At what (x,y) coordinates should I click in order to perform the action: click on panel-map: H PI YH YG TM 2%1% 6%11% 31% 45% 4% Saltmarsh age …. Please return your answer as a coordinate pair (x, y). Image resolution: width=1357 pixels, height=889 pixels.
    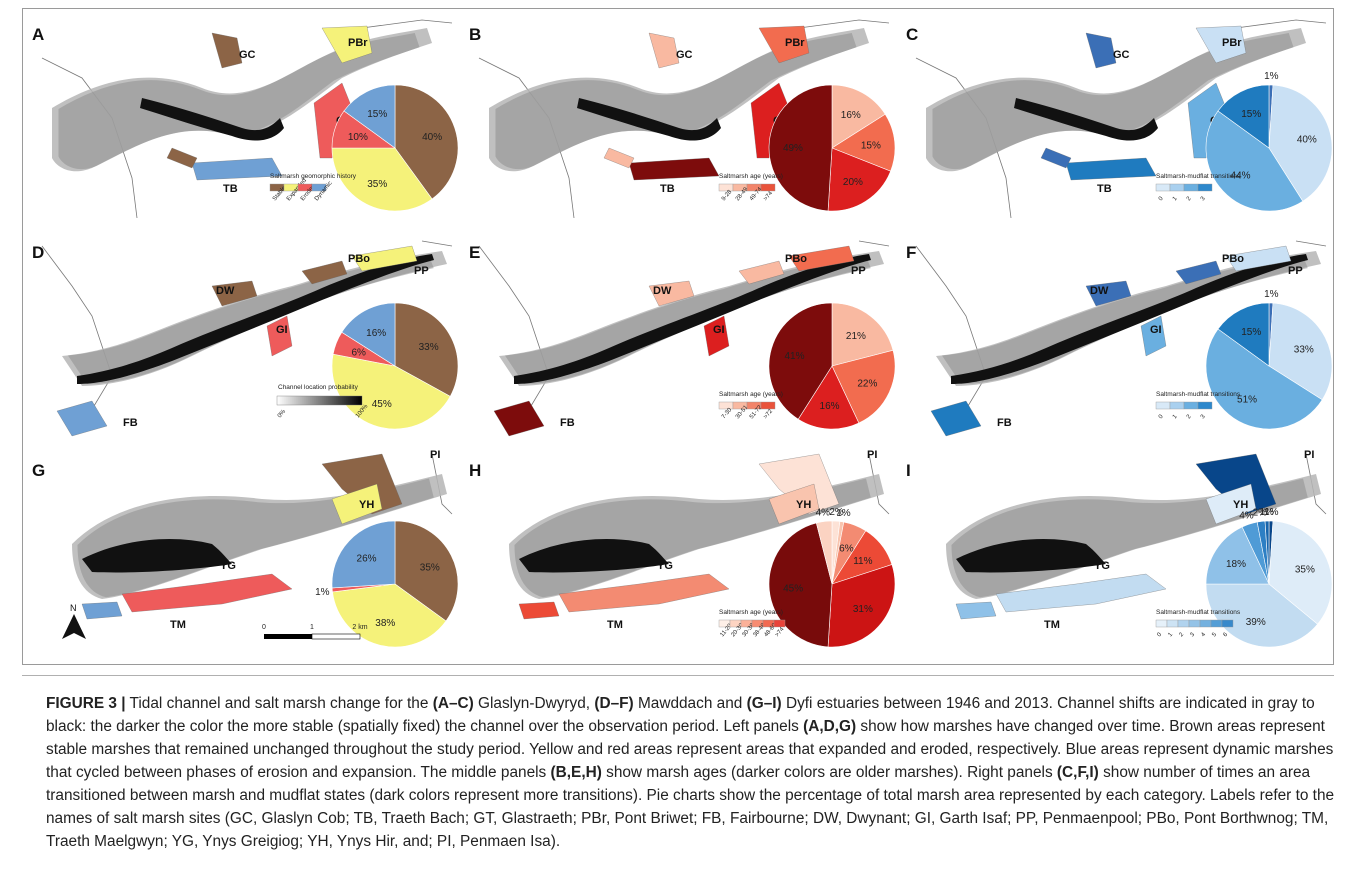
    Looking at the image, I should click on (682, 548).